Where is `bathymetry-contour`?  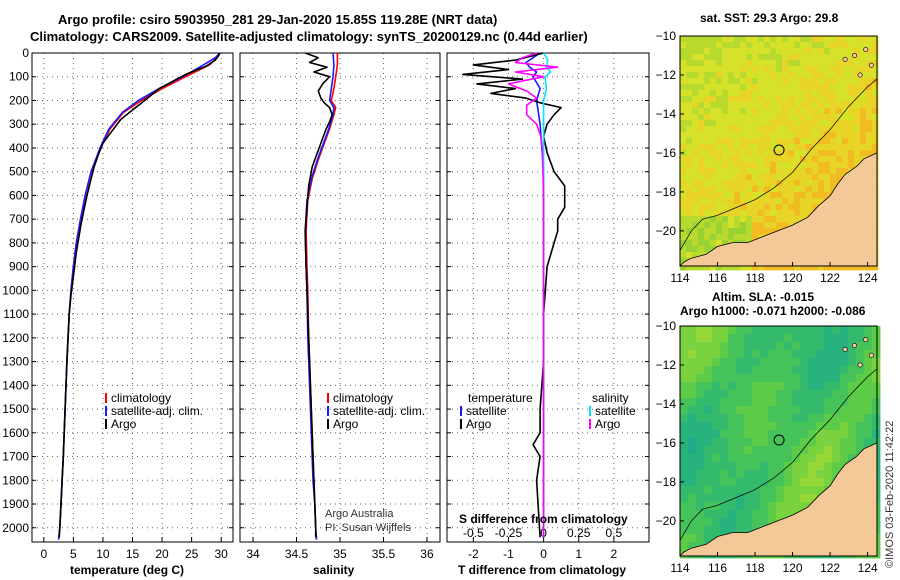
bathymetry-contour is located at coordinates (778, 164).